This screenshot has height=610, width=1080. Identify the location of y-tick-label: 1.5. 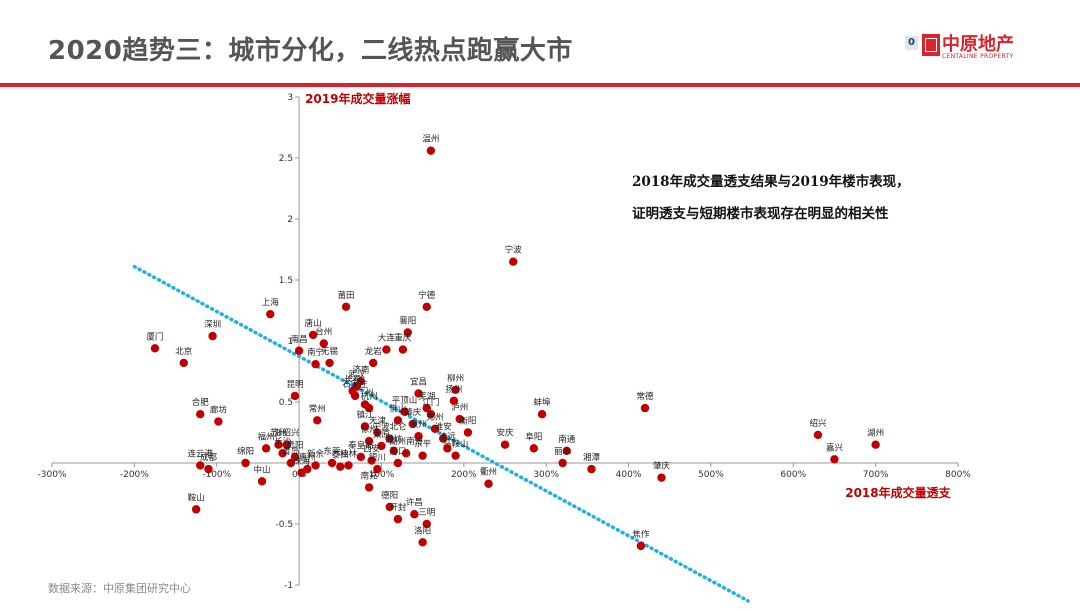
(286, 281).